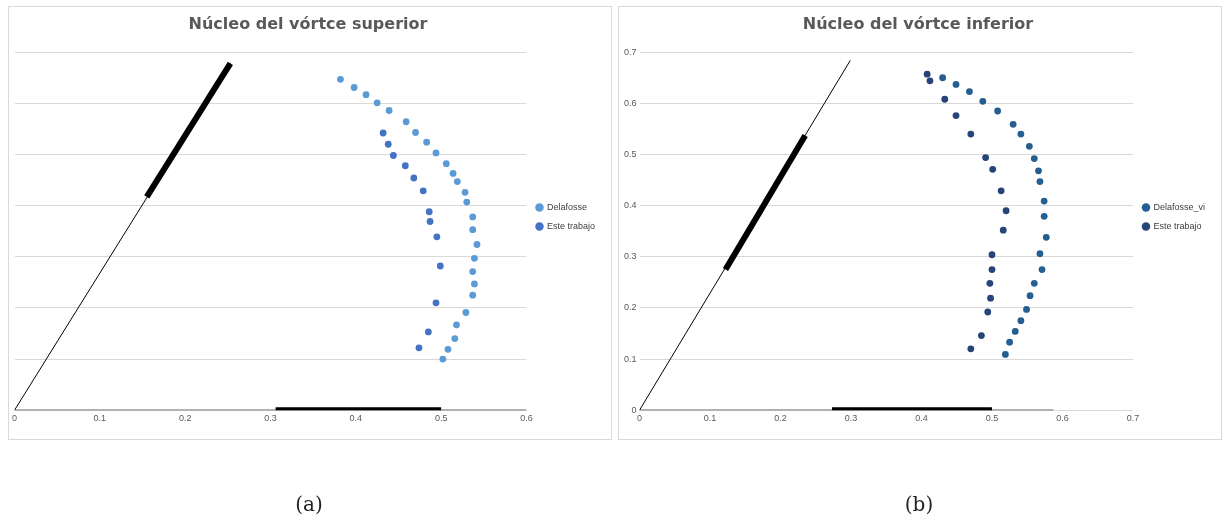  I want to click on text: (b), so click(919, 504).